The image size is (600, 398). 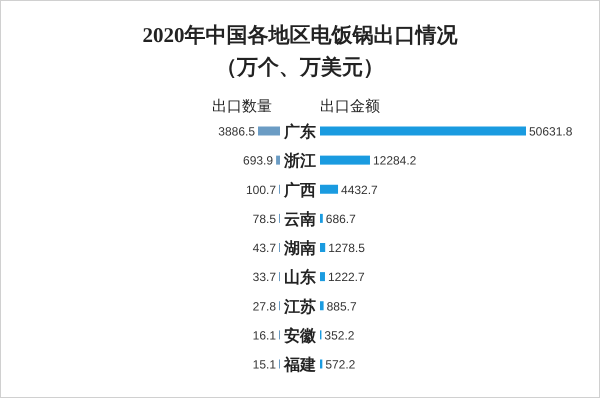 I want to click on data-label: 885.7, so click(x=341, y=306).